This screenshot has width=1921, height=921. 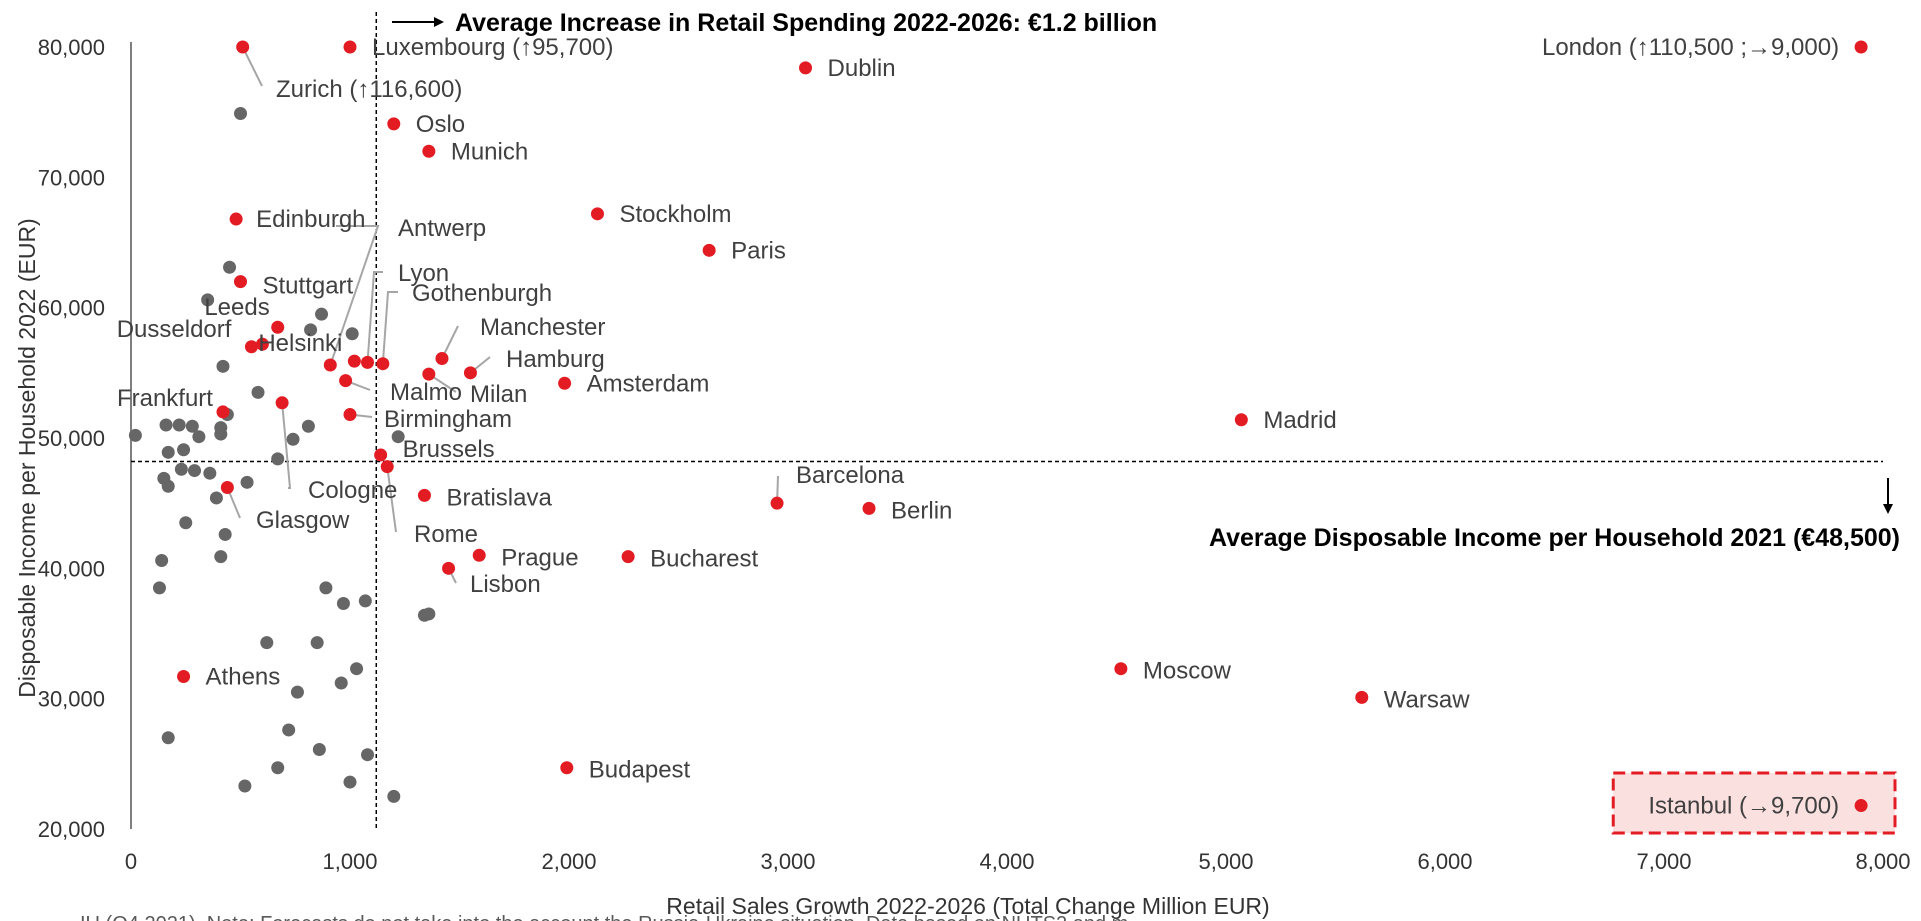 What do you see at coordinates (354, 361) in the screenshot?
I see `city-point-helsinki` at bounding box center [354, 361].